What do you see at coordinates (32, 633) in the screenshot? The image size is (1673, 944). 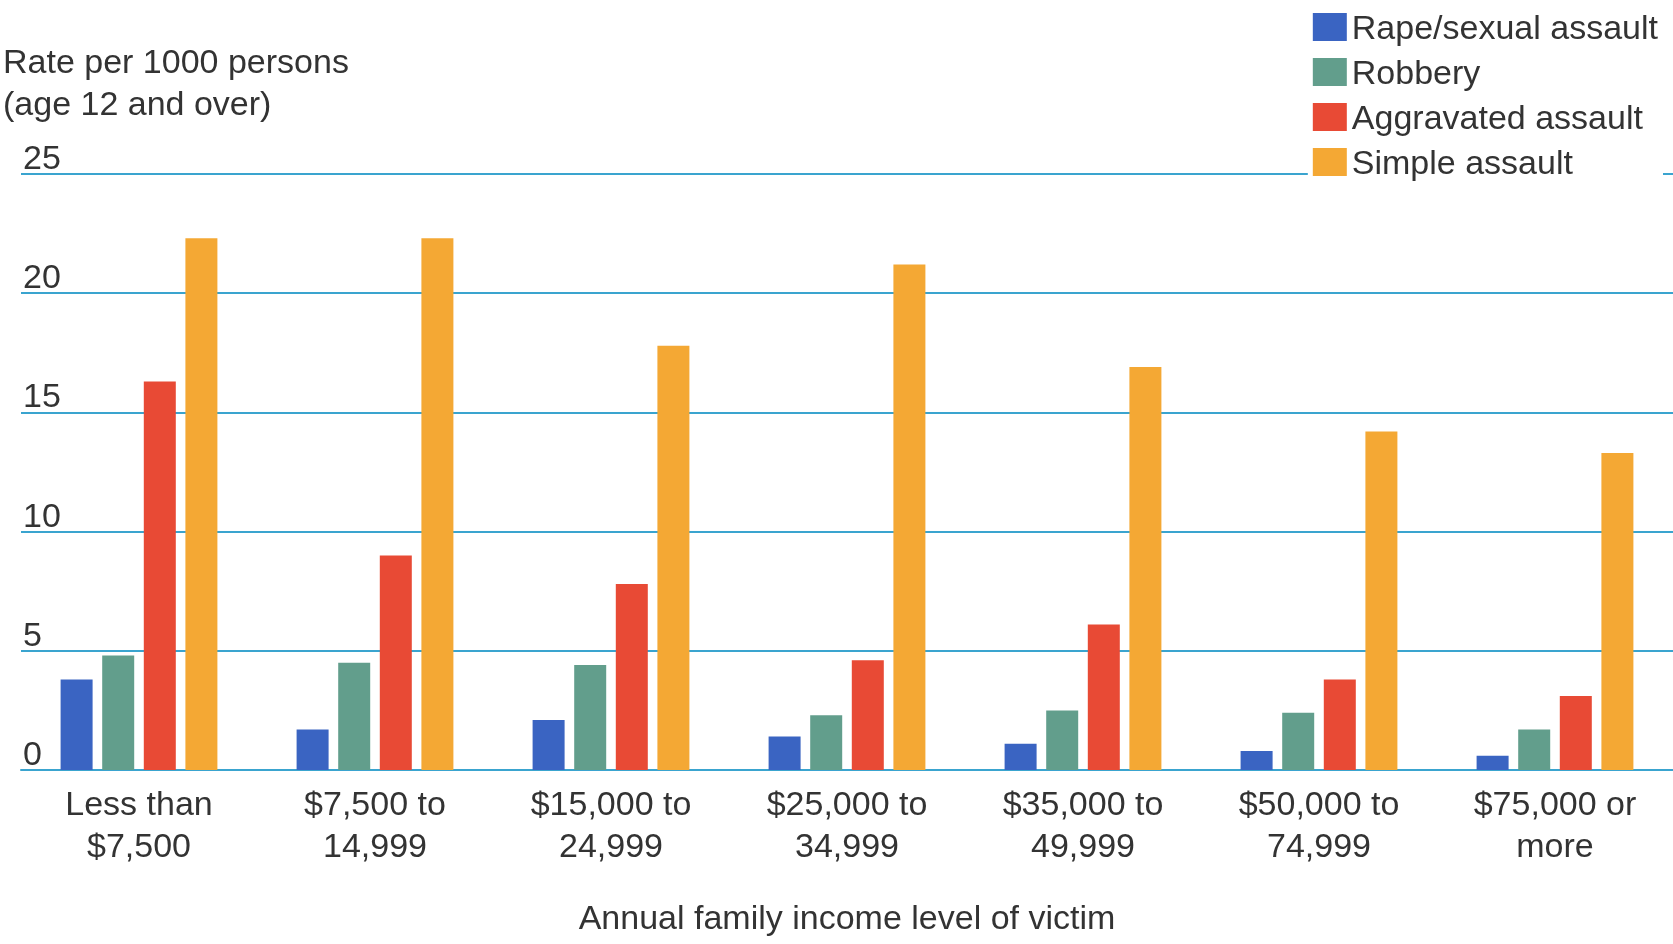 I see `y-tick-label: 5` at bounding box center [32, 633].